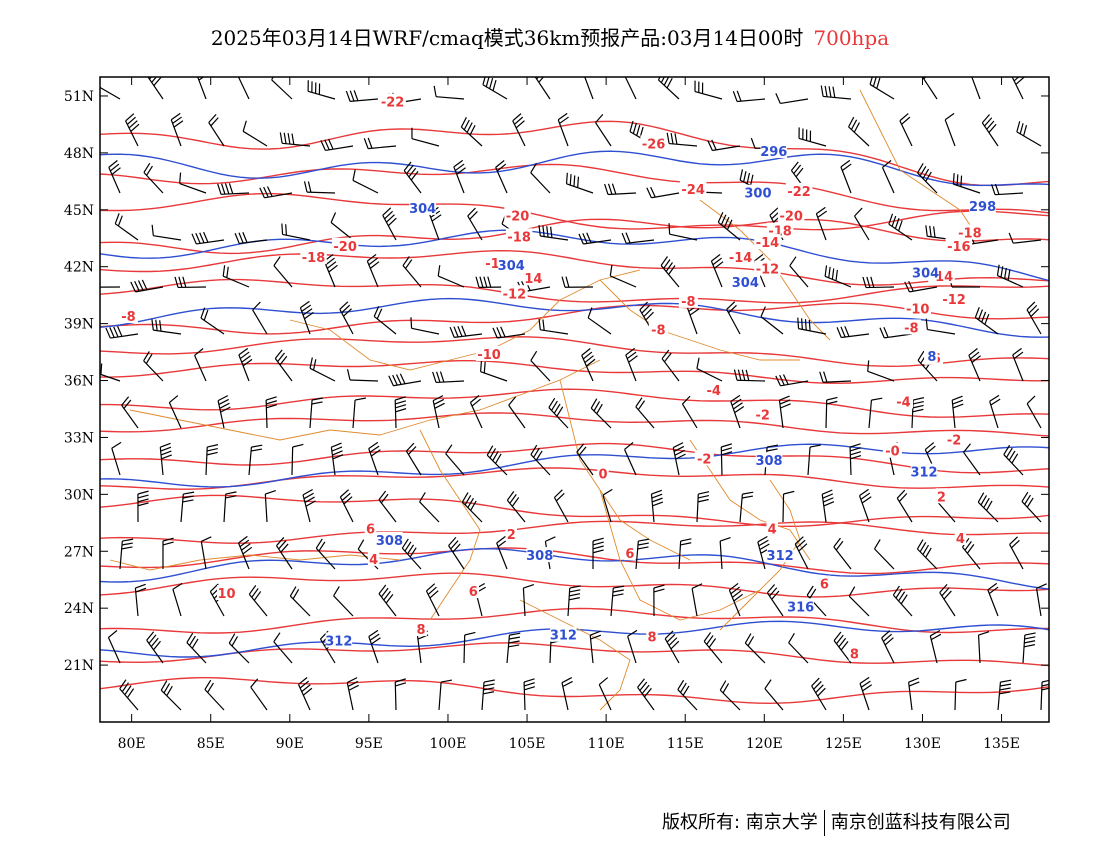 The image size is (1100, 850). What do you see at coordinates (211, 744) in the screenshot?
I see `lon-label: 85E` at bounding box center [211, 744].